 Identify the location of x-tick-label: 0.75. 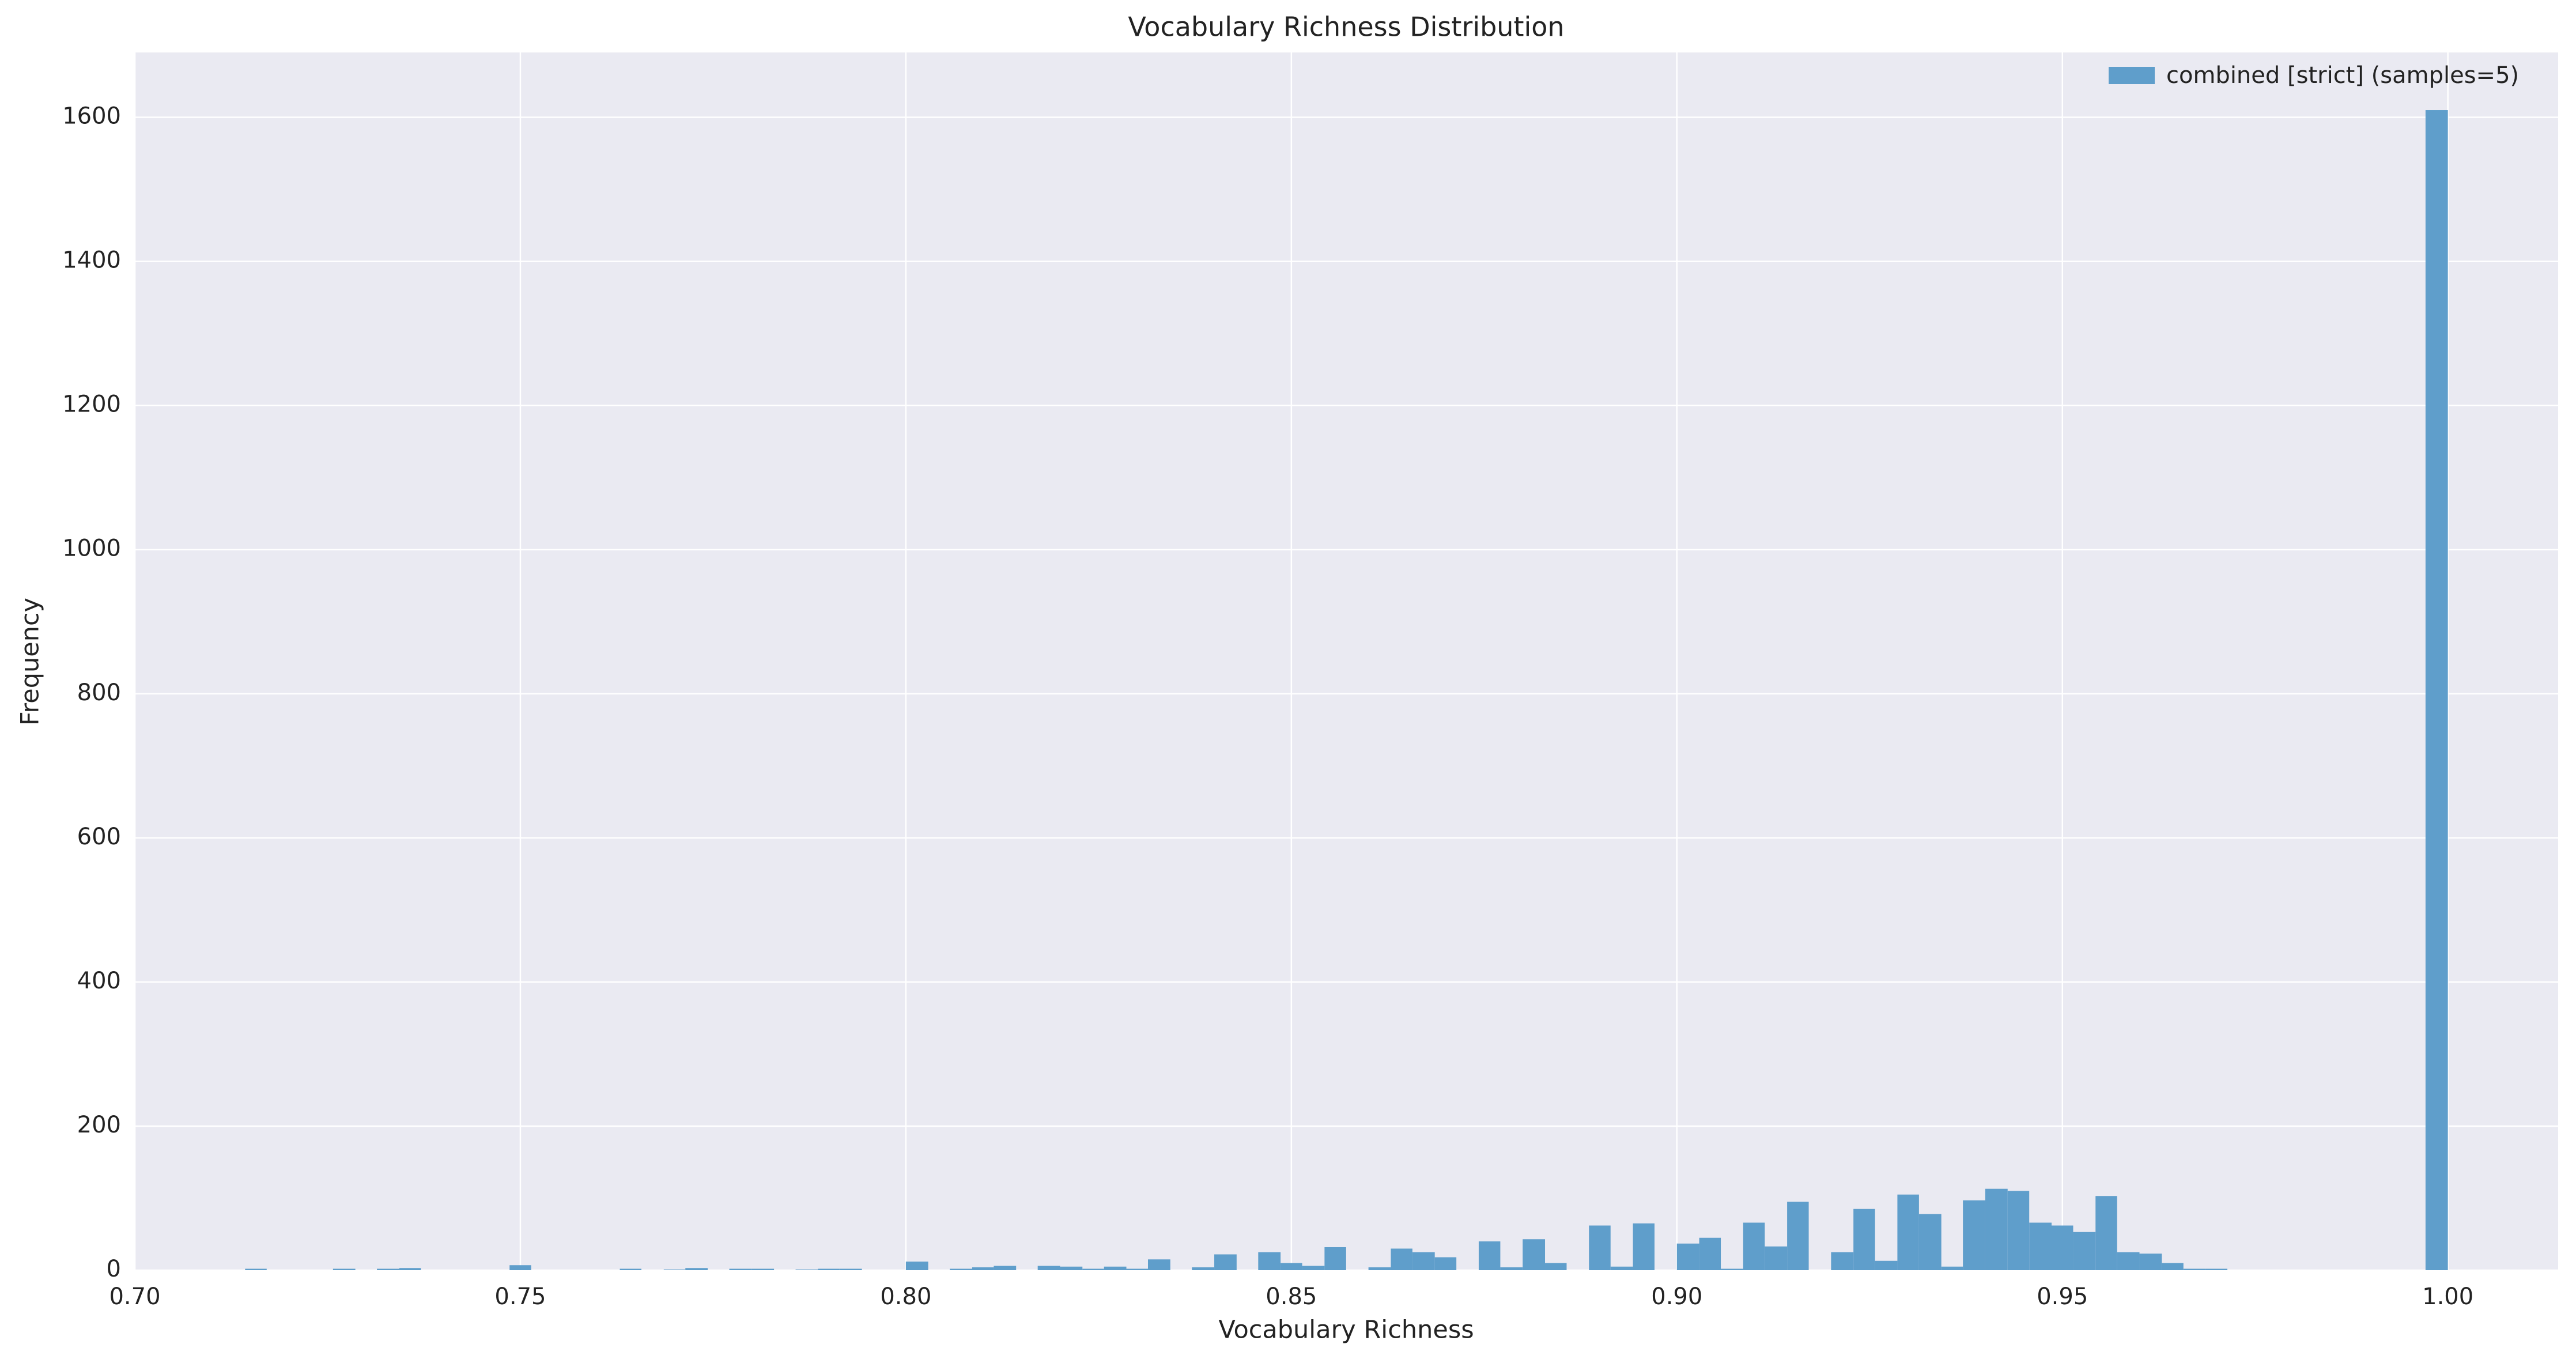
(520, 1296).